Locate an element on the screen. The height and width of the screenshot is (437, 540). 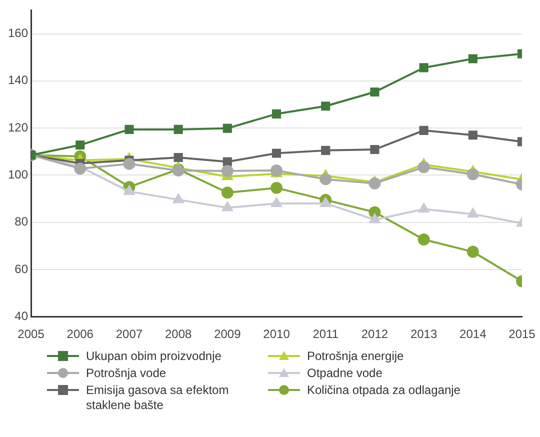
legend-label: Otpadne vode is located at coordinates (344, 373).